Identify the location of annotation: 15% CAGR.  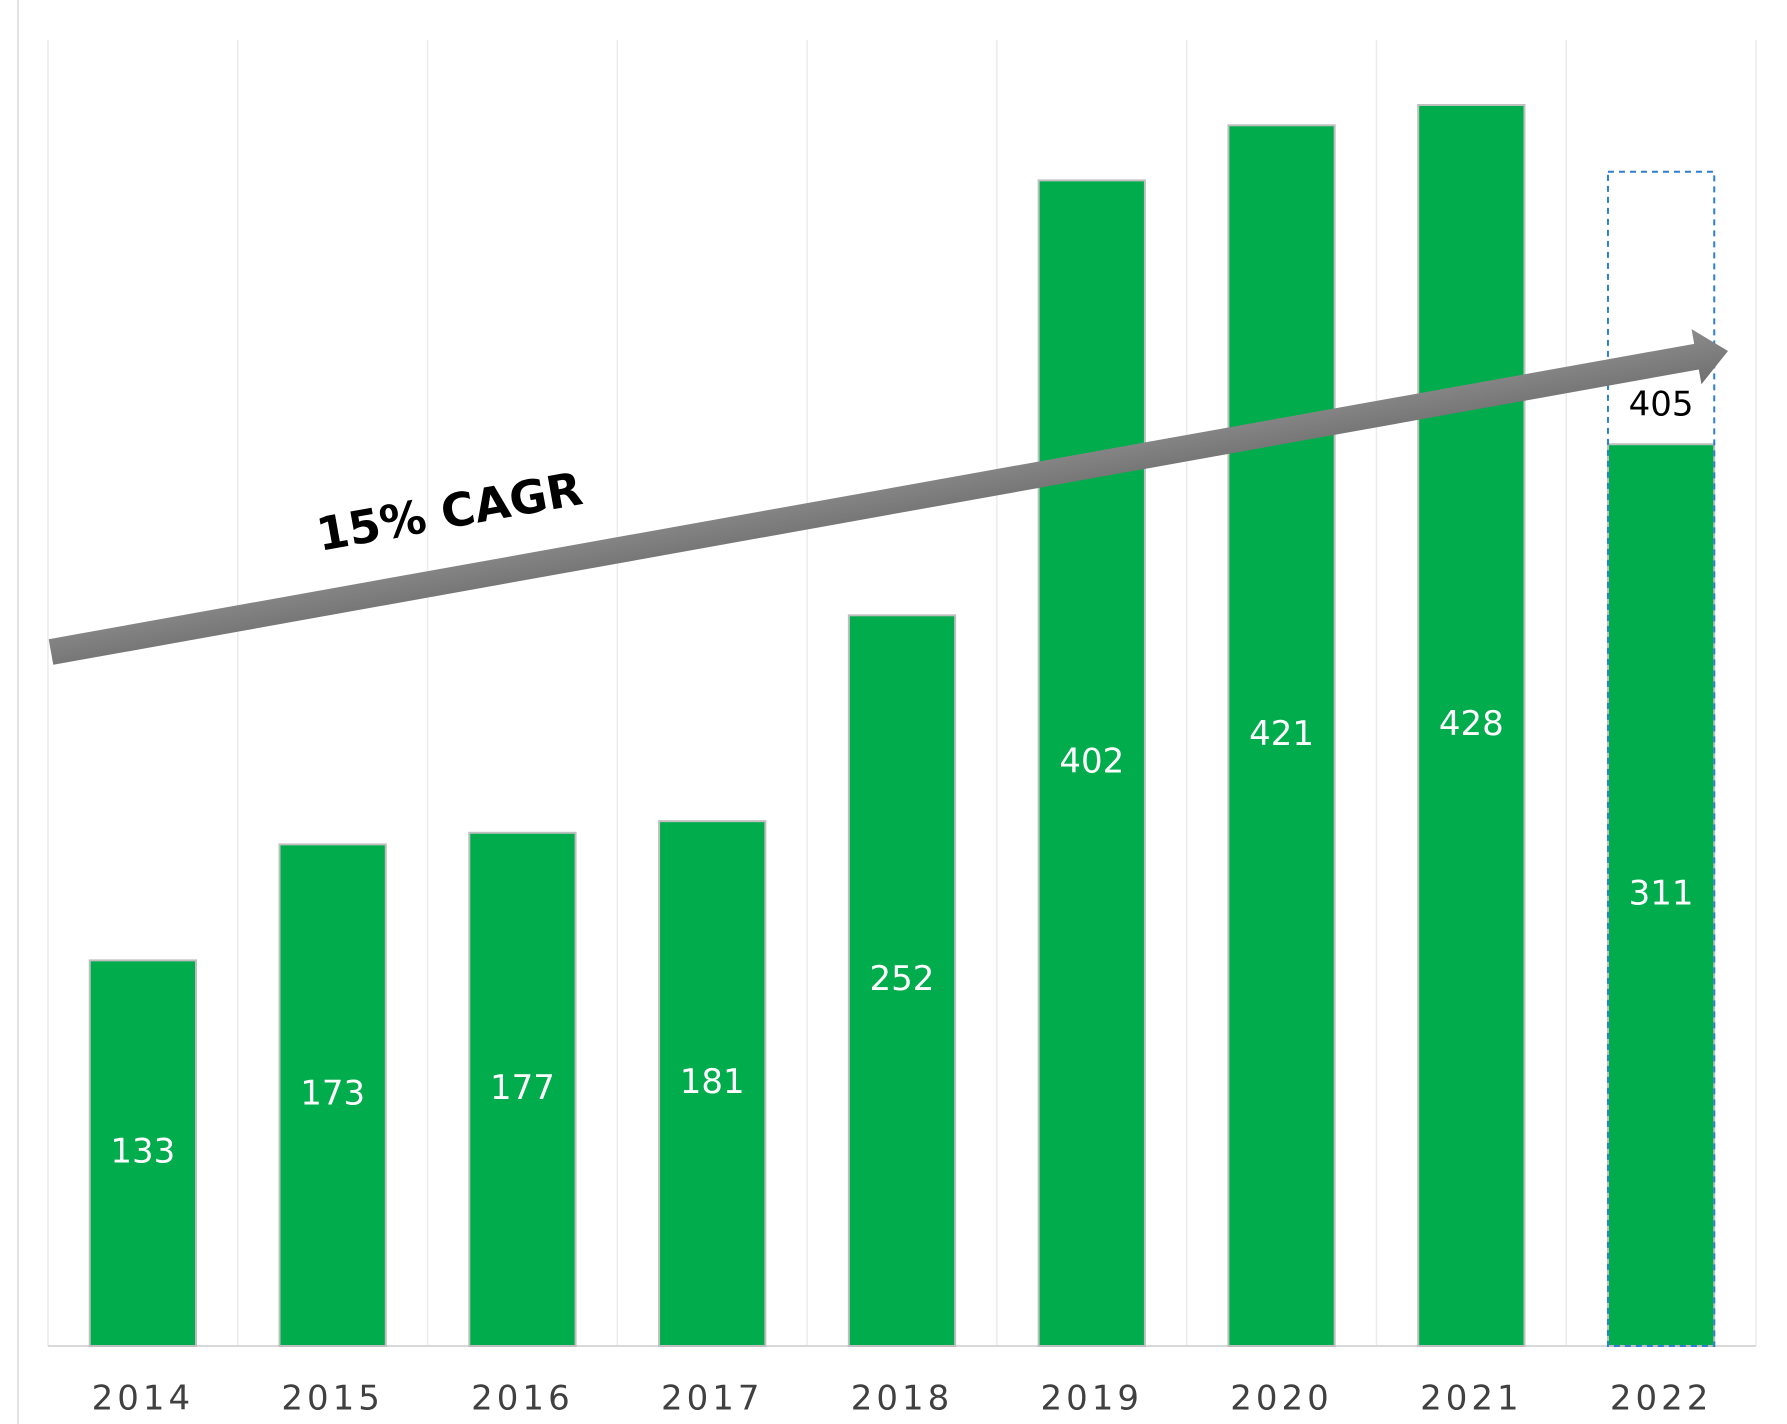
(449, 511).